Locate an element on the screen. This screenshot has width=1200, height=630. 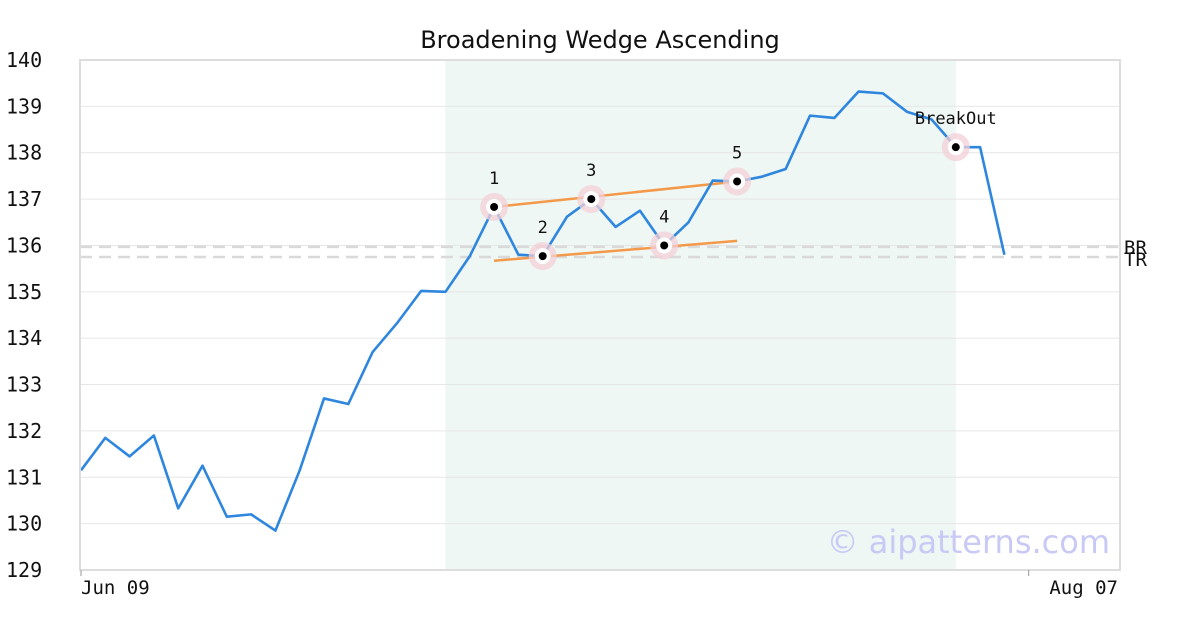
y-tick-label: 132 is located at coordinates (24, 431).